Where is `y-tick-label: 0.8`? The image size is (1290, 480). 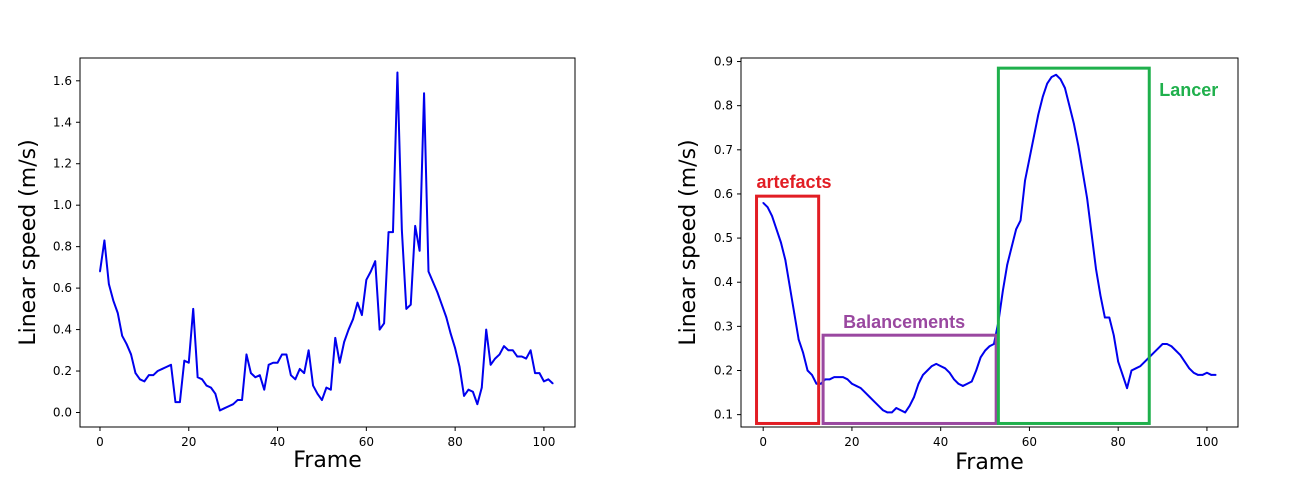
y-tick-label: 0.8 is located at coordinates (62, 247).